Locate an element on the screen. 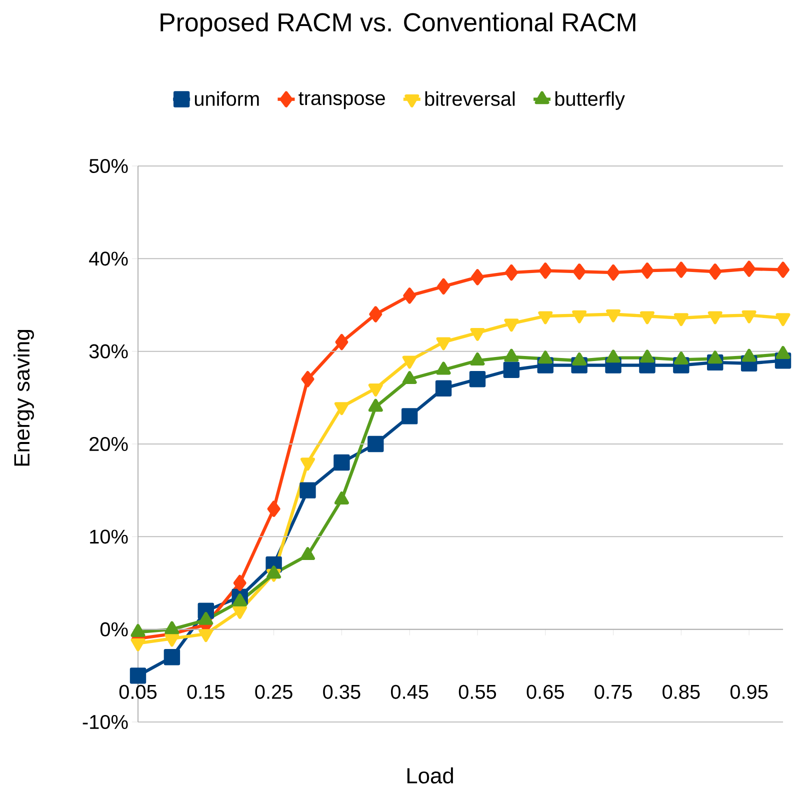 Image resolution: width=793 pixels, height=793 pixels. y-tick-label: 50% is located at coordinates (108, 166).